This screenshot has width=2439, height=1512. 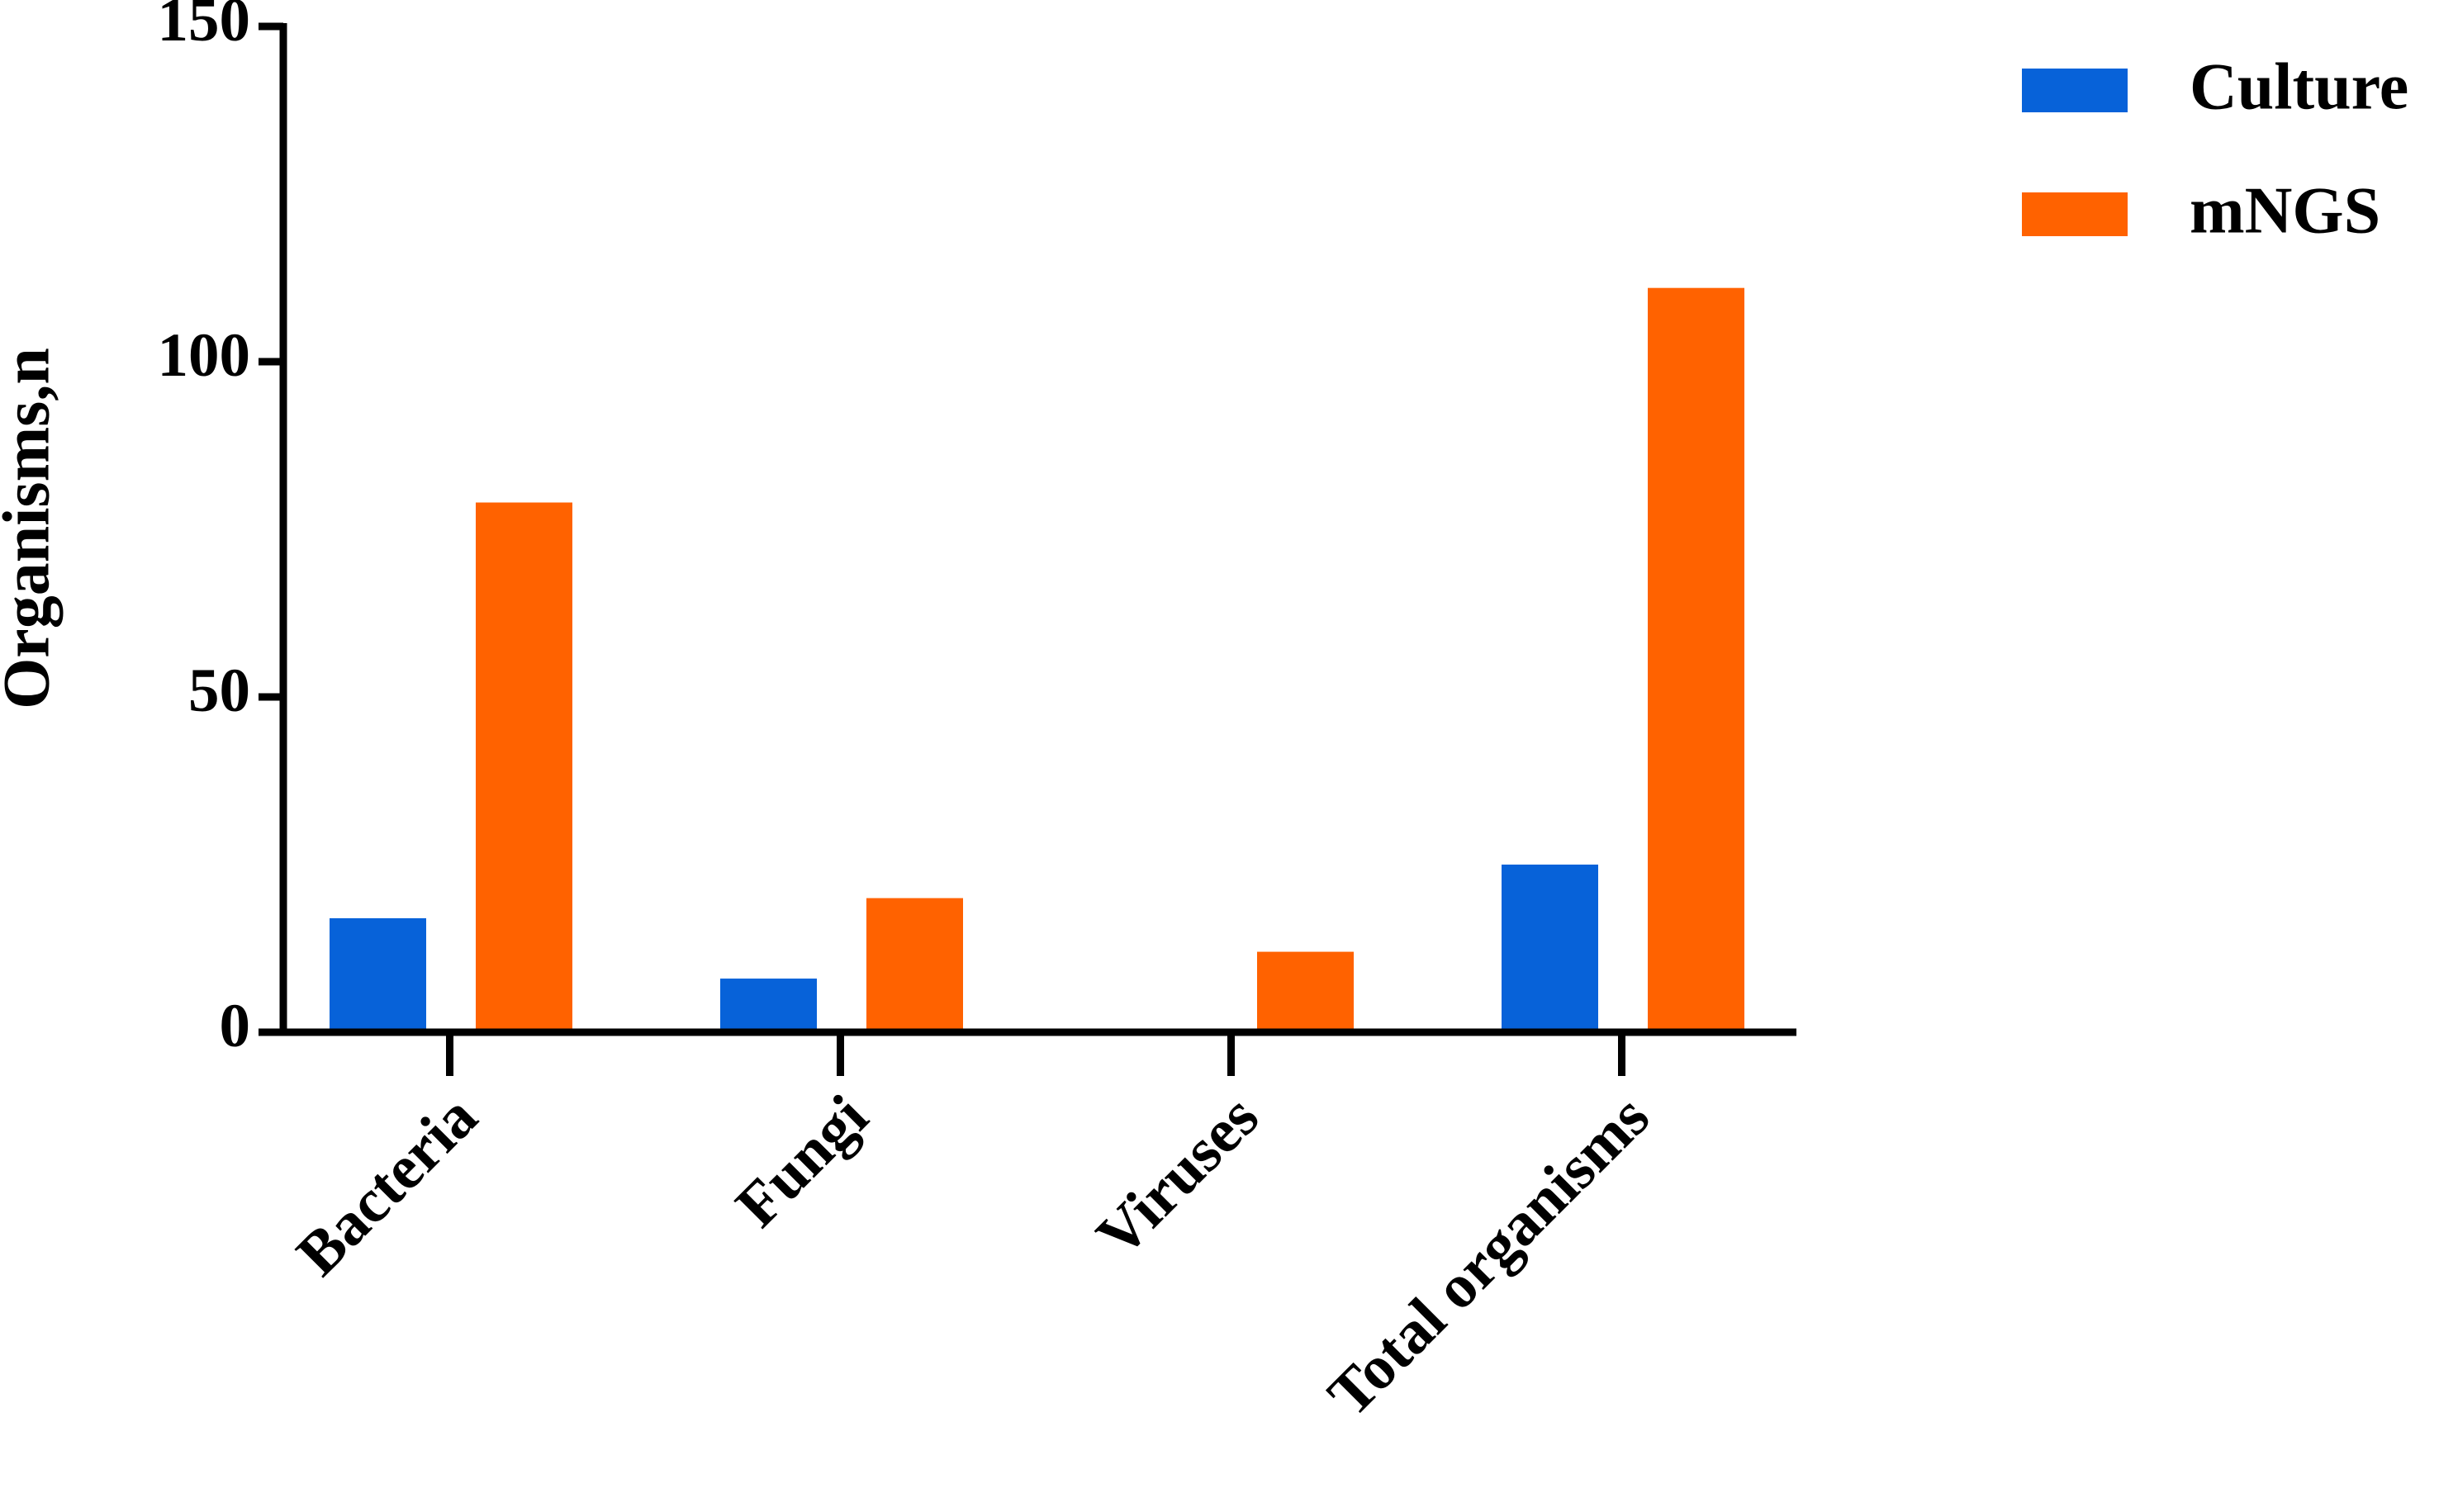 What do you see at coordinates (801, 1161) in the screenshot?
I see `x-tick-label: Fungi` at bounding box center [801, 1161].